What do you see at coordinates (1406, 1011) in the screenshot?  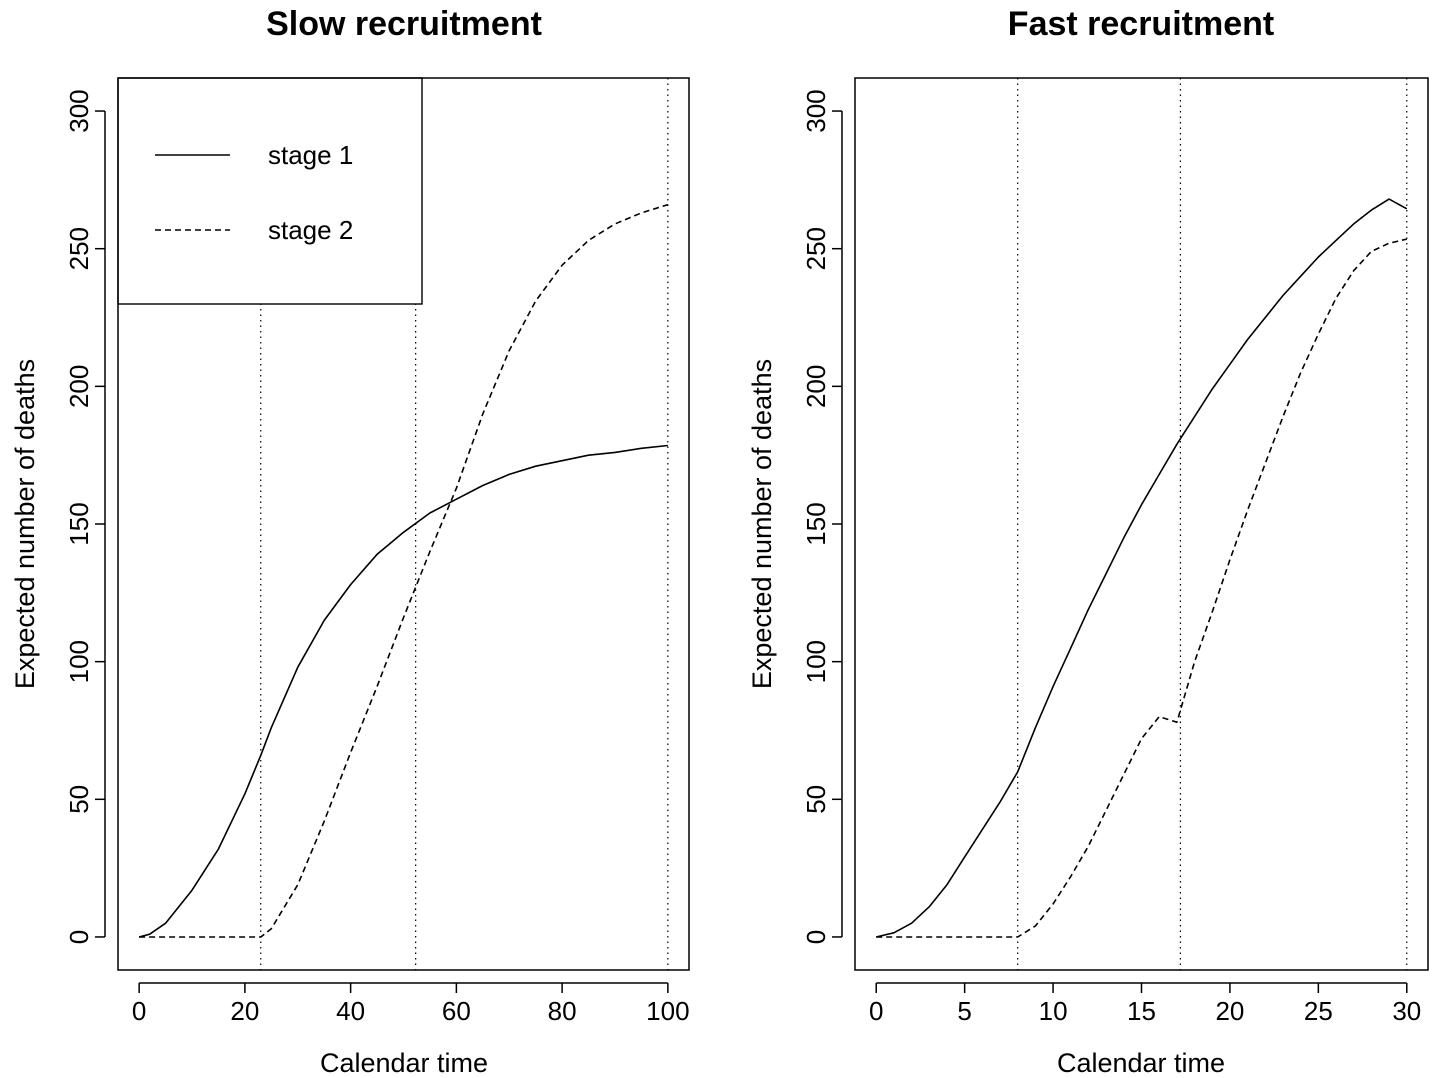 I see `x-tick-label: 30` at bounding box center [1406, 1011].